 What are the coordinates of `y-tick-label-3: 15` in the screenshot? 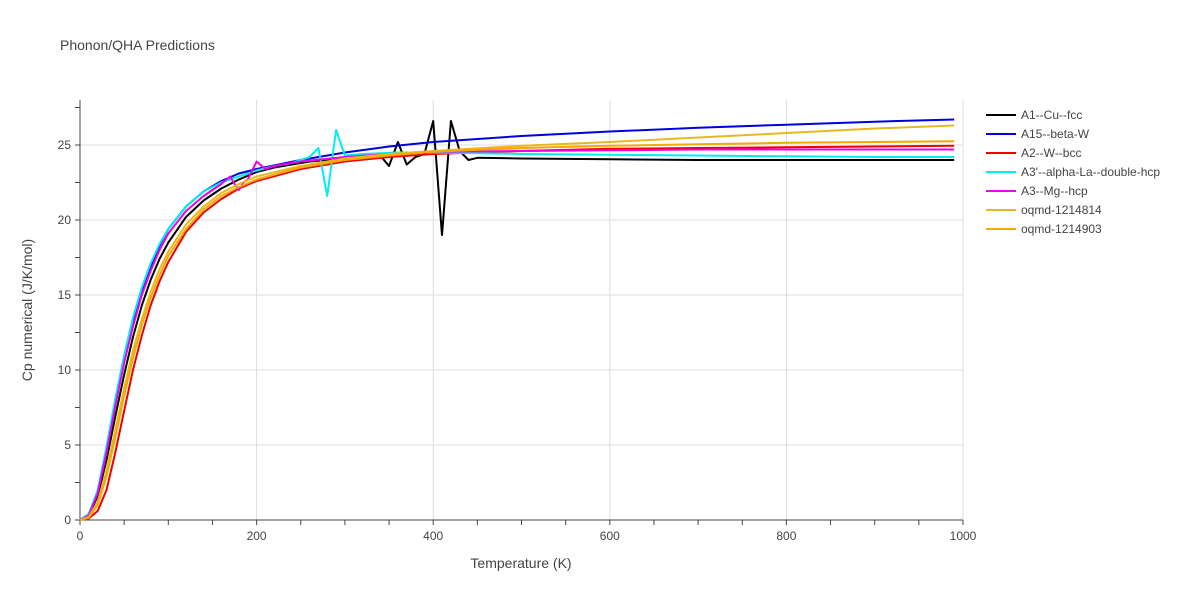 It's located at (65, 295).